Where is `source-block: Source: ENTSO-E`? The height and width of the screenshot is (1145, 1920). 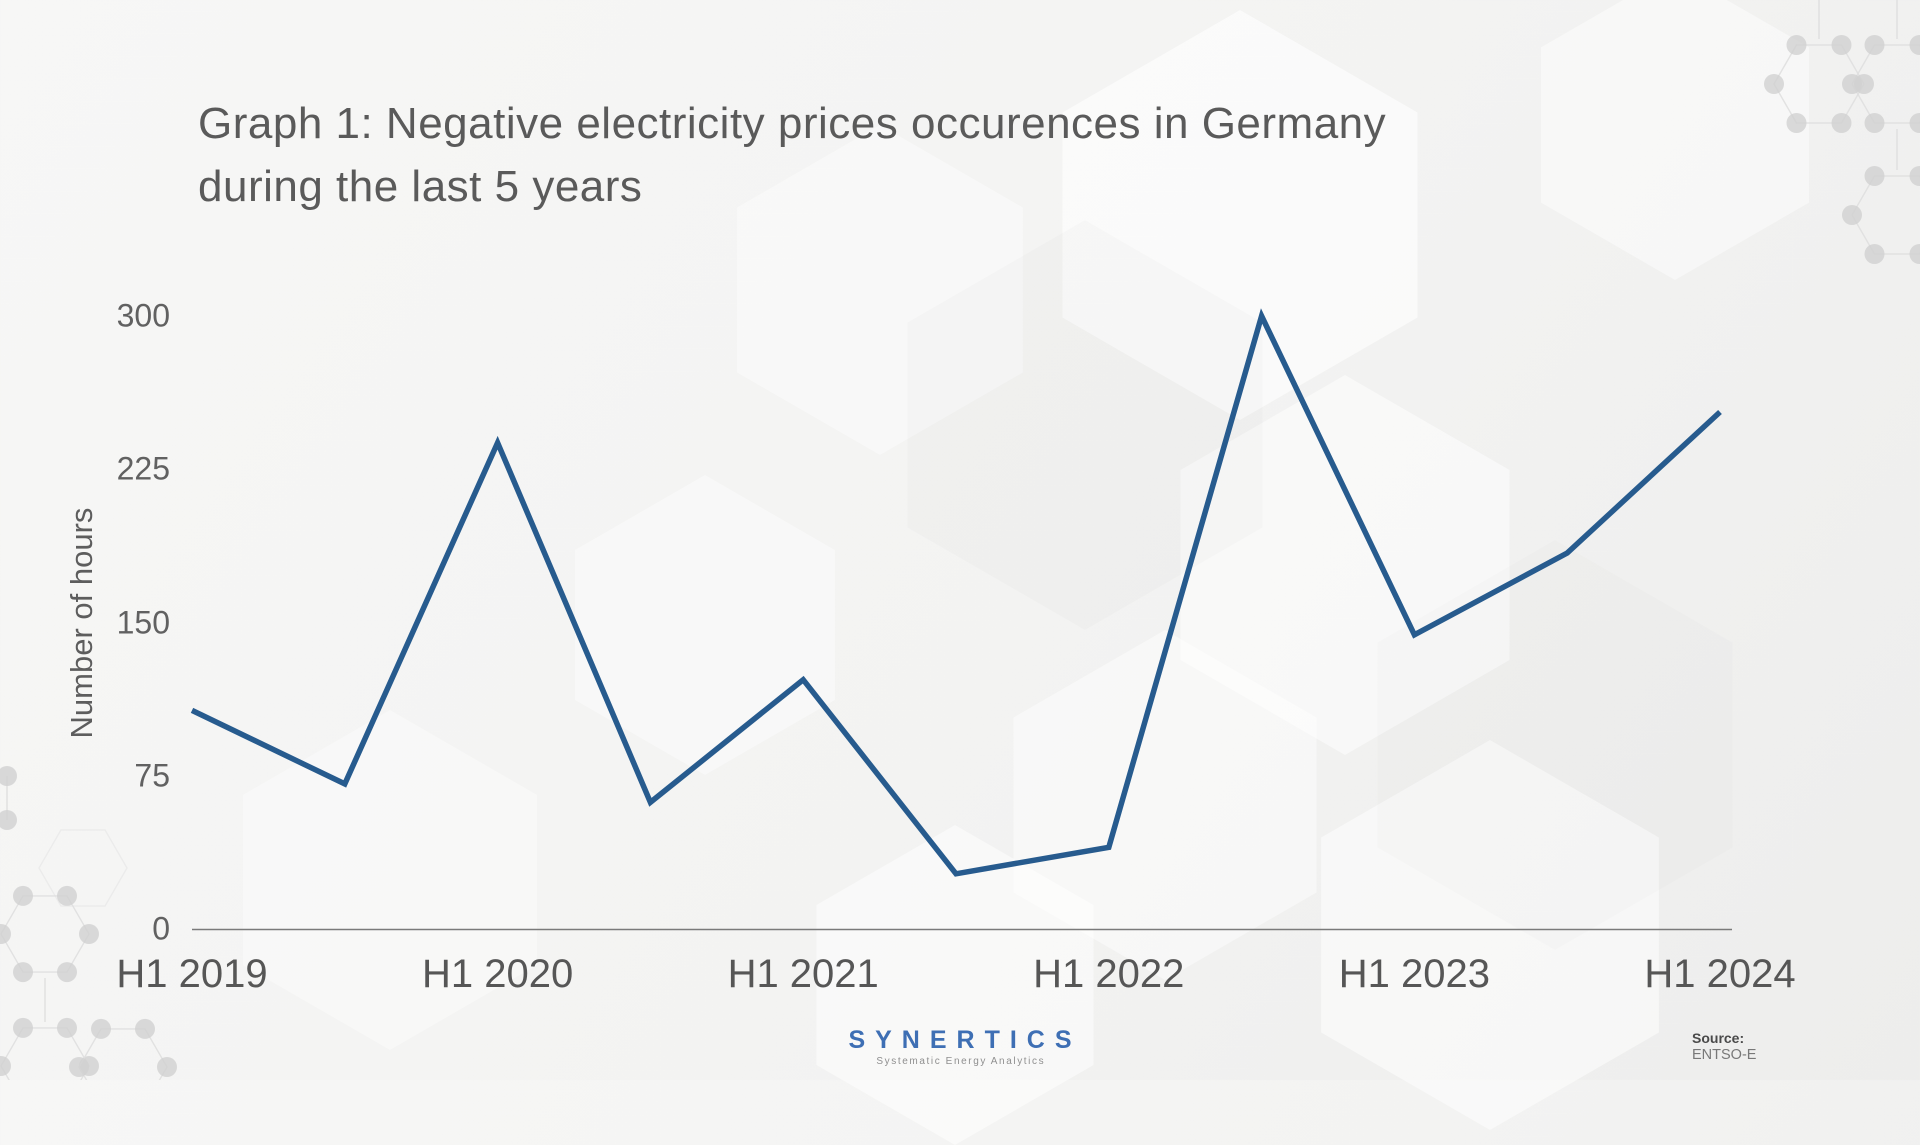 source-block: Source: ENTSO-E is located at coordinates (1724, 1046).